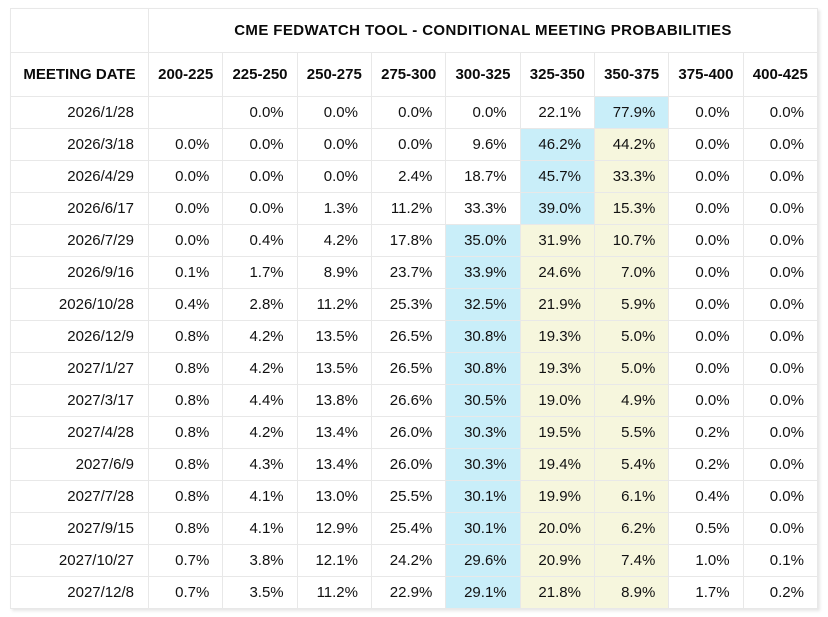 Image resolution: width=828 pixels, height=617 pixels. I want to click on probability-cell: 32.5%, so click(483, 304).